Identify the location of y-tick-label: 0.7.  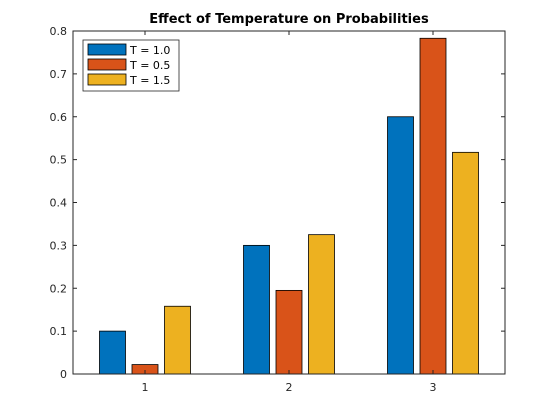
(59, 74).